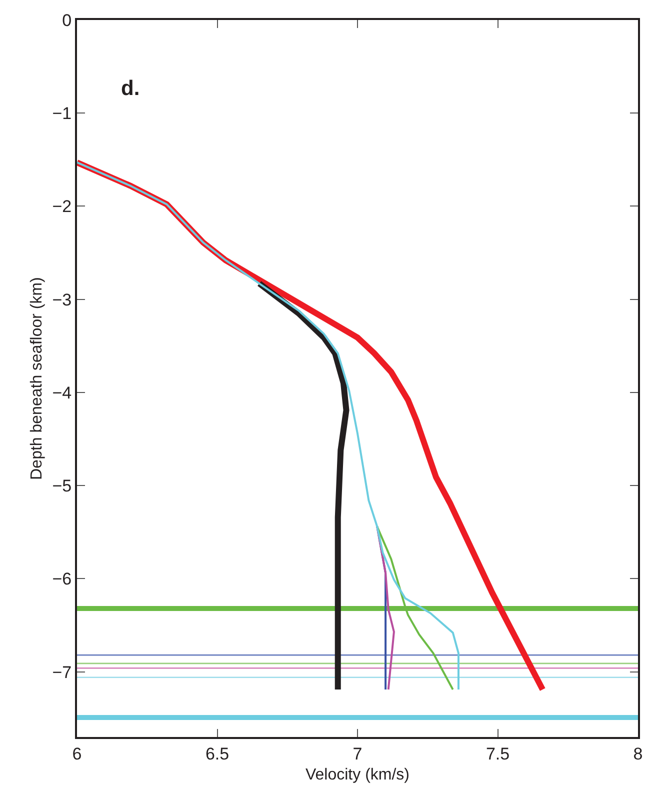 This screenshot has width=654, height=798. What do you see at coordinates (62, 672) in the screenshot?
I see `y-tick-label: −7` at bounding box center [62, 672].